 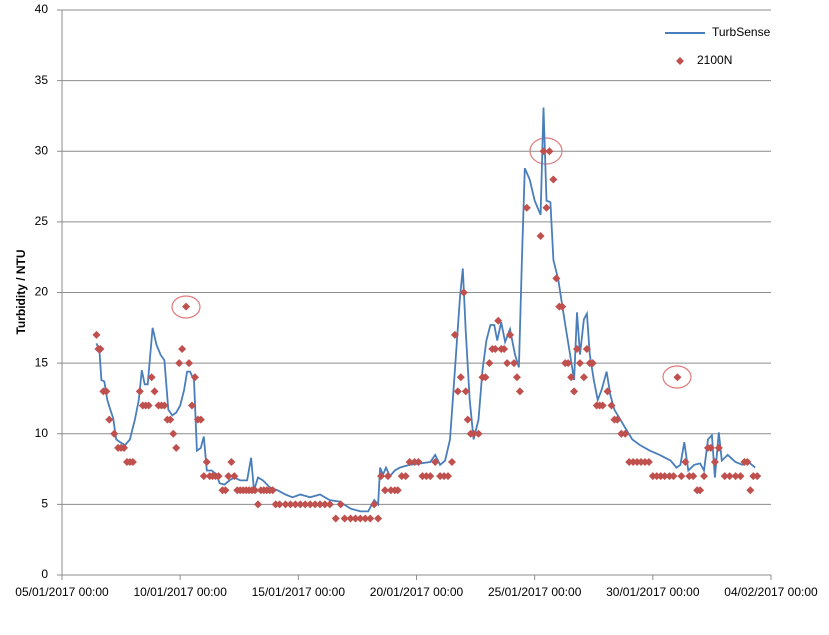 What do you see at coordinates (42, 433) in the screenshot?
I see `y-tick-label: 10` at bounding box center [42, 433].